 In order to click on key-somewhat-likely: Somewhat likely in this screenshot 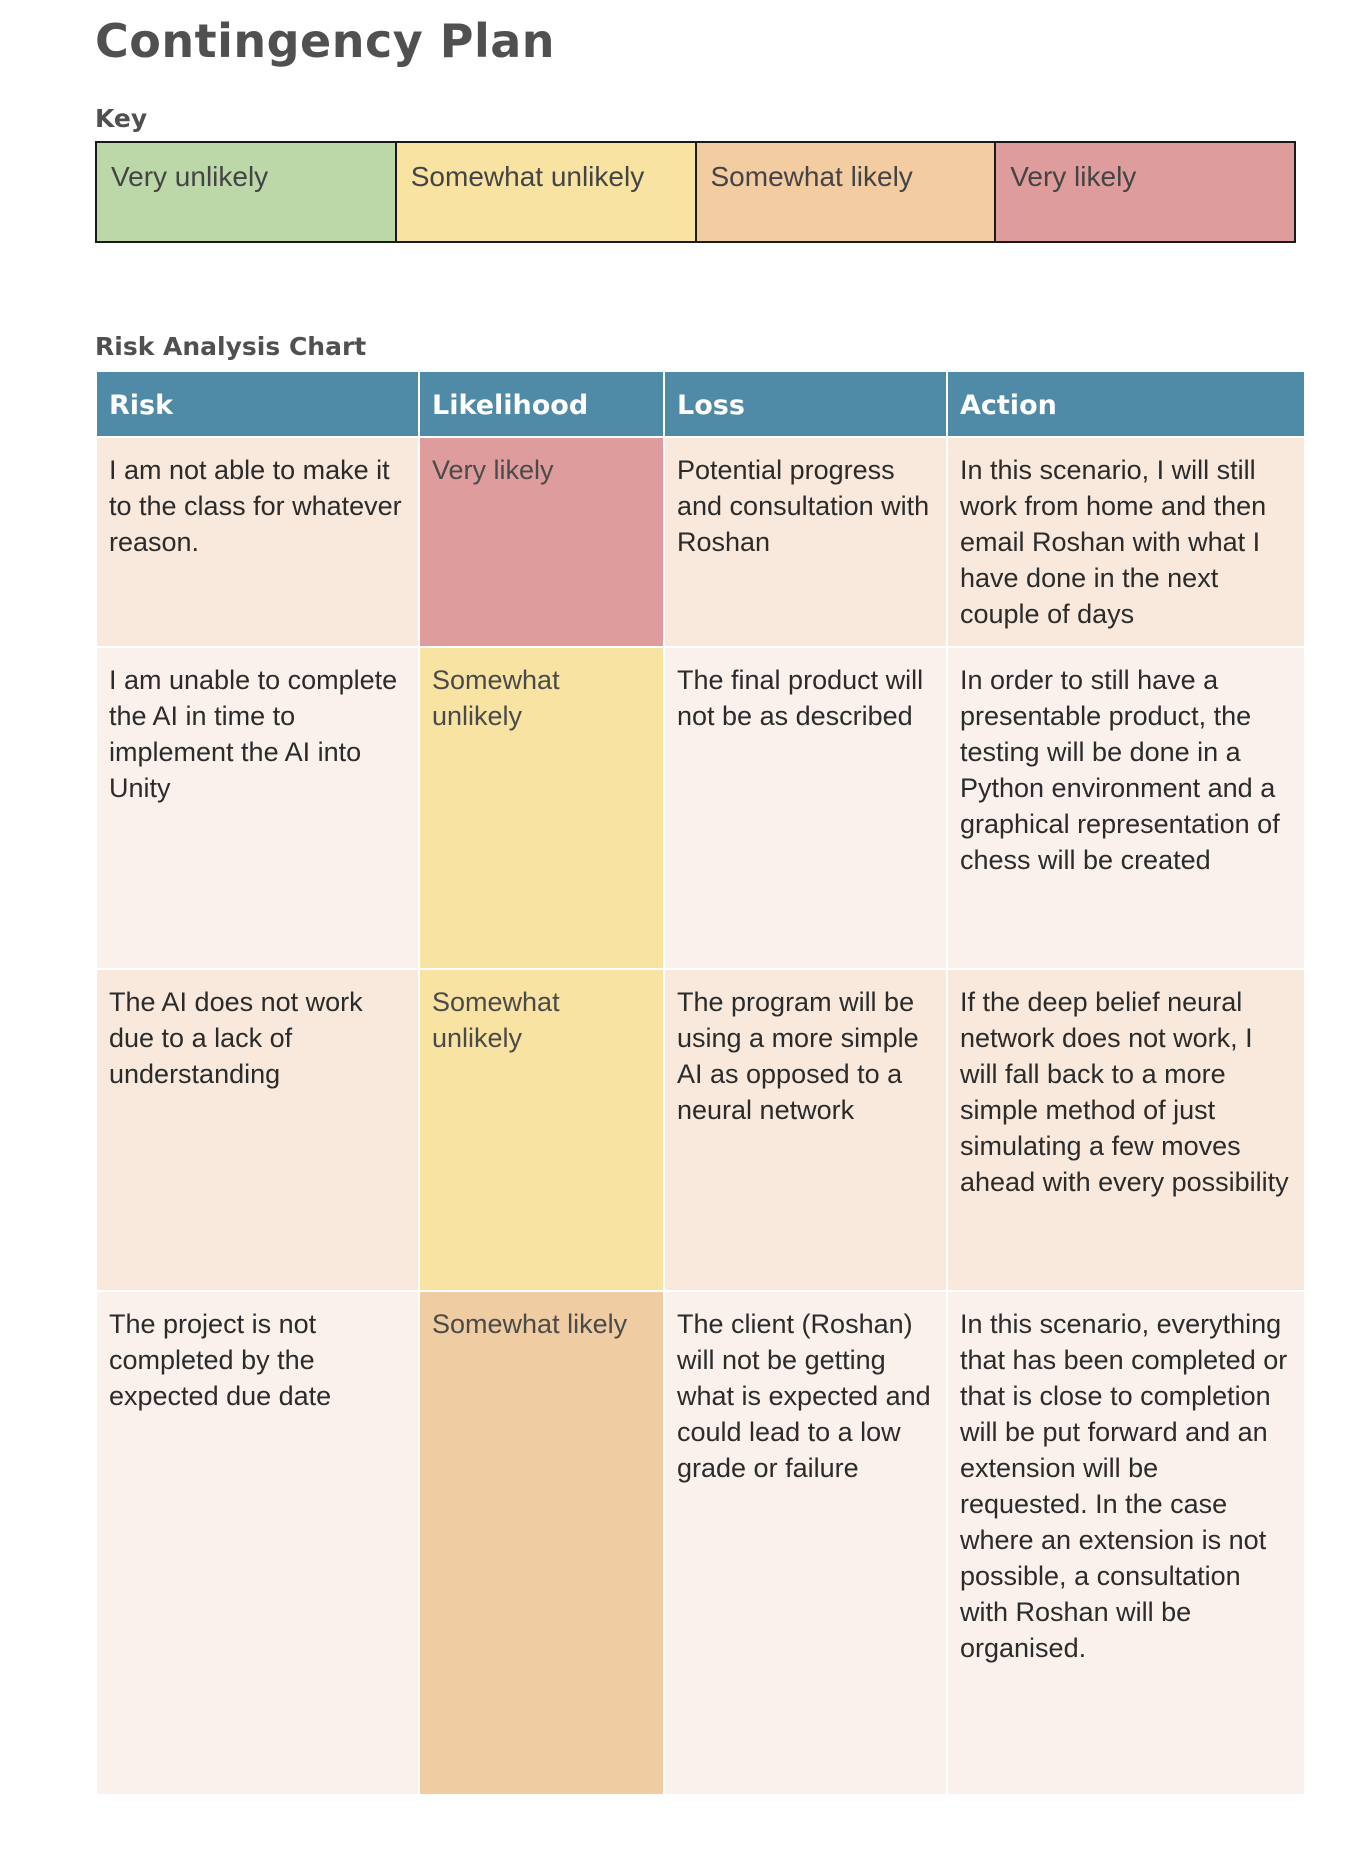, I will do `click(845, 192)`.